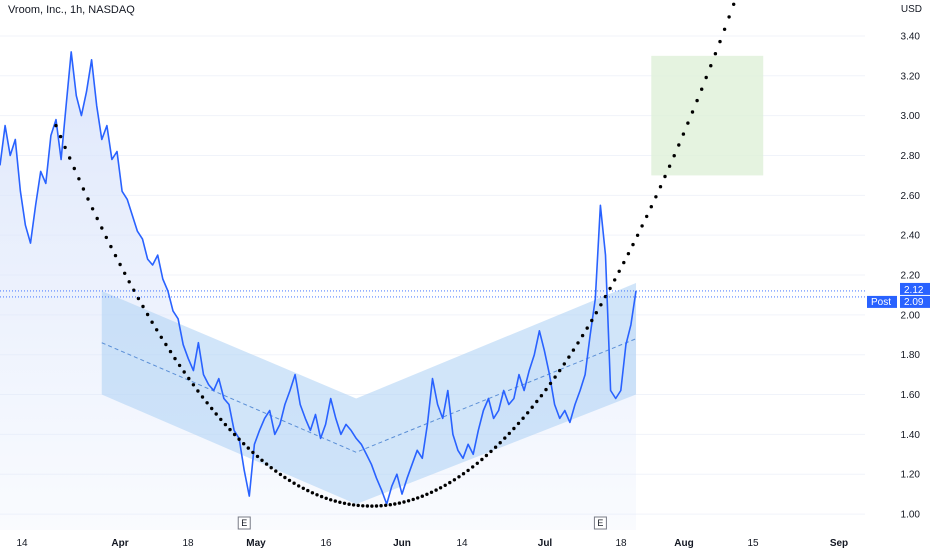 This screenshot has height=550, width=932. Describe the element at coordinates (911, 515) in the screenshot. I see `y-tick-label: 1.00` at that location.